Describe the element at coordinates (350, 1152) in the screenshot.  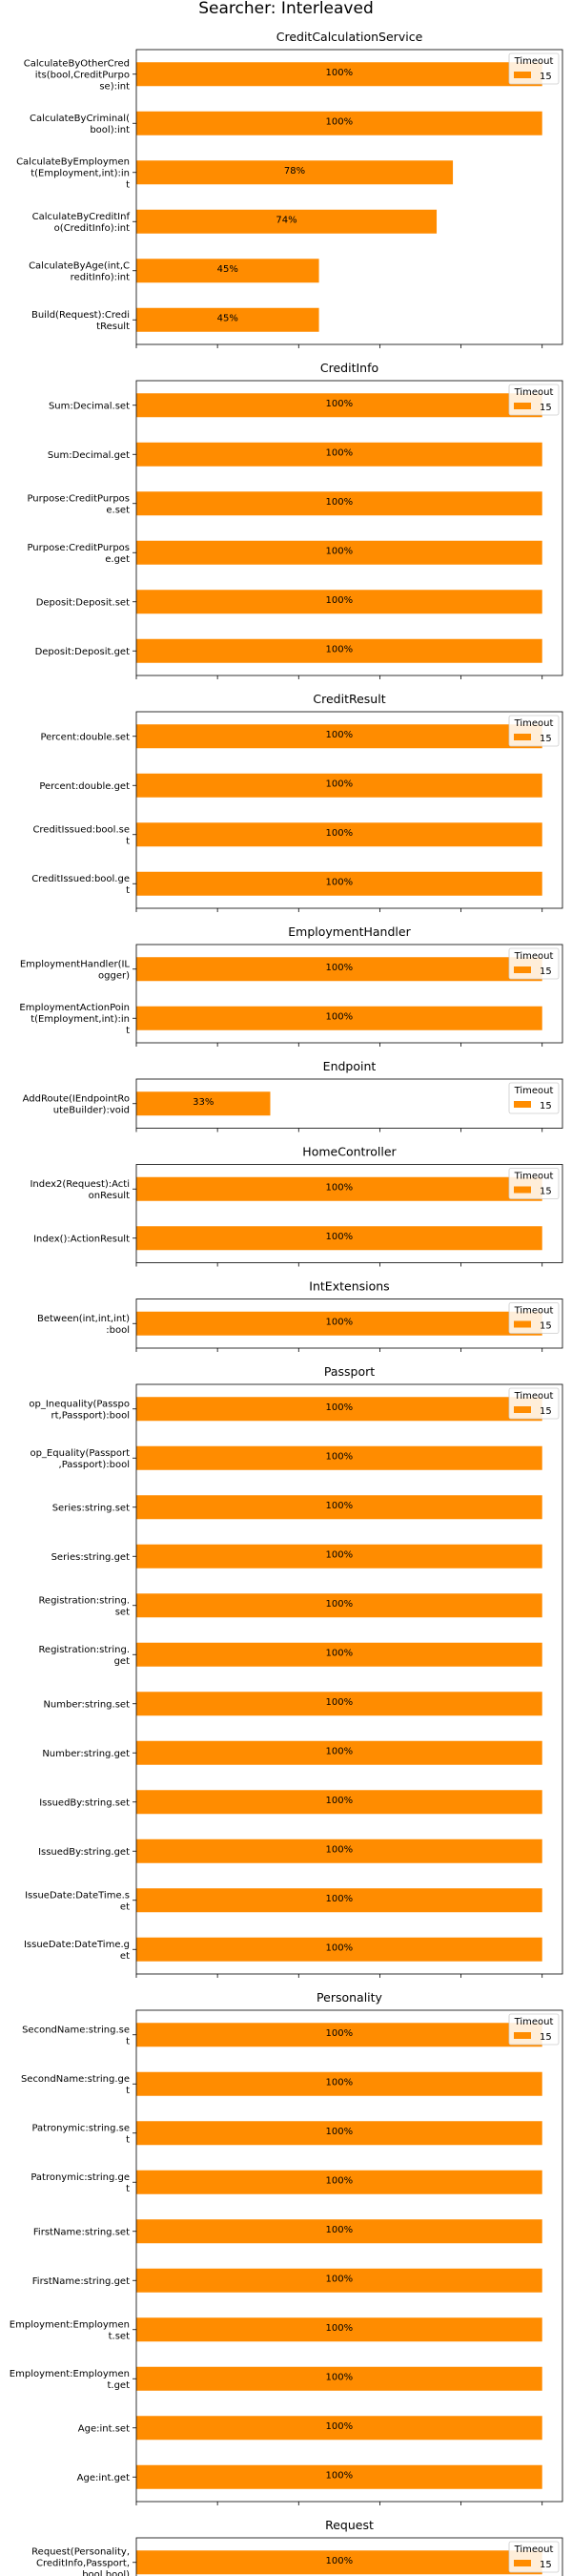
I see `panel-title: HomeController` at that location.